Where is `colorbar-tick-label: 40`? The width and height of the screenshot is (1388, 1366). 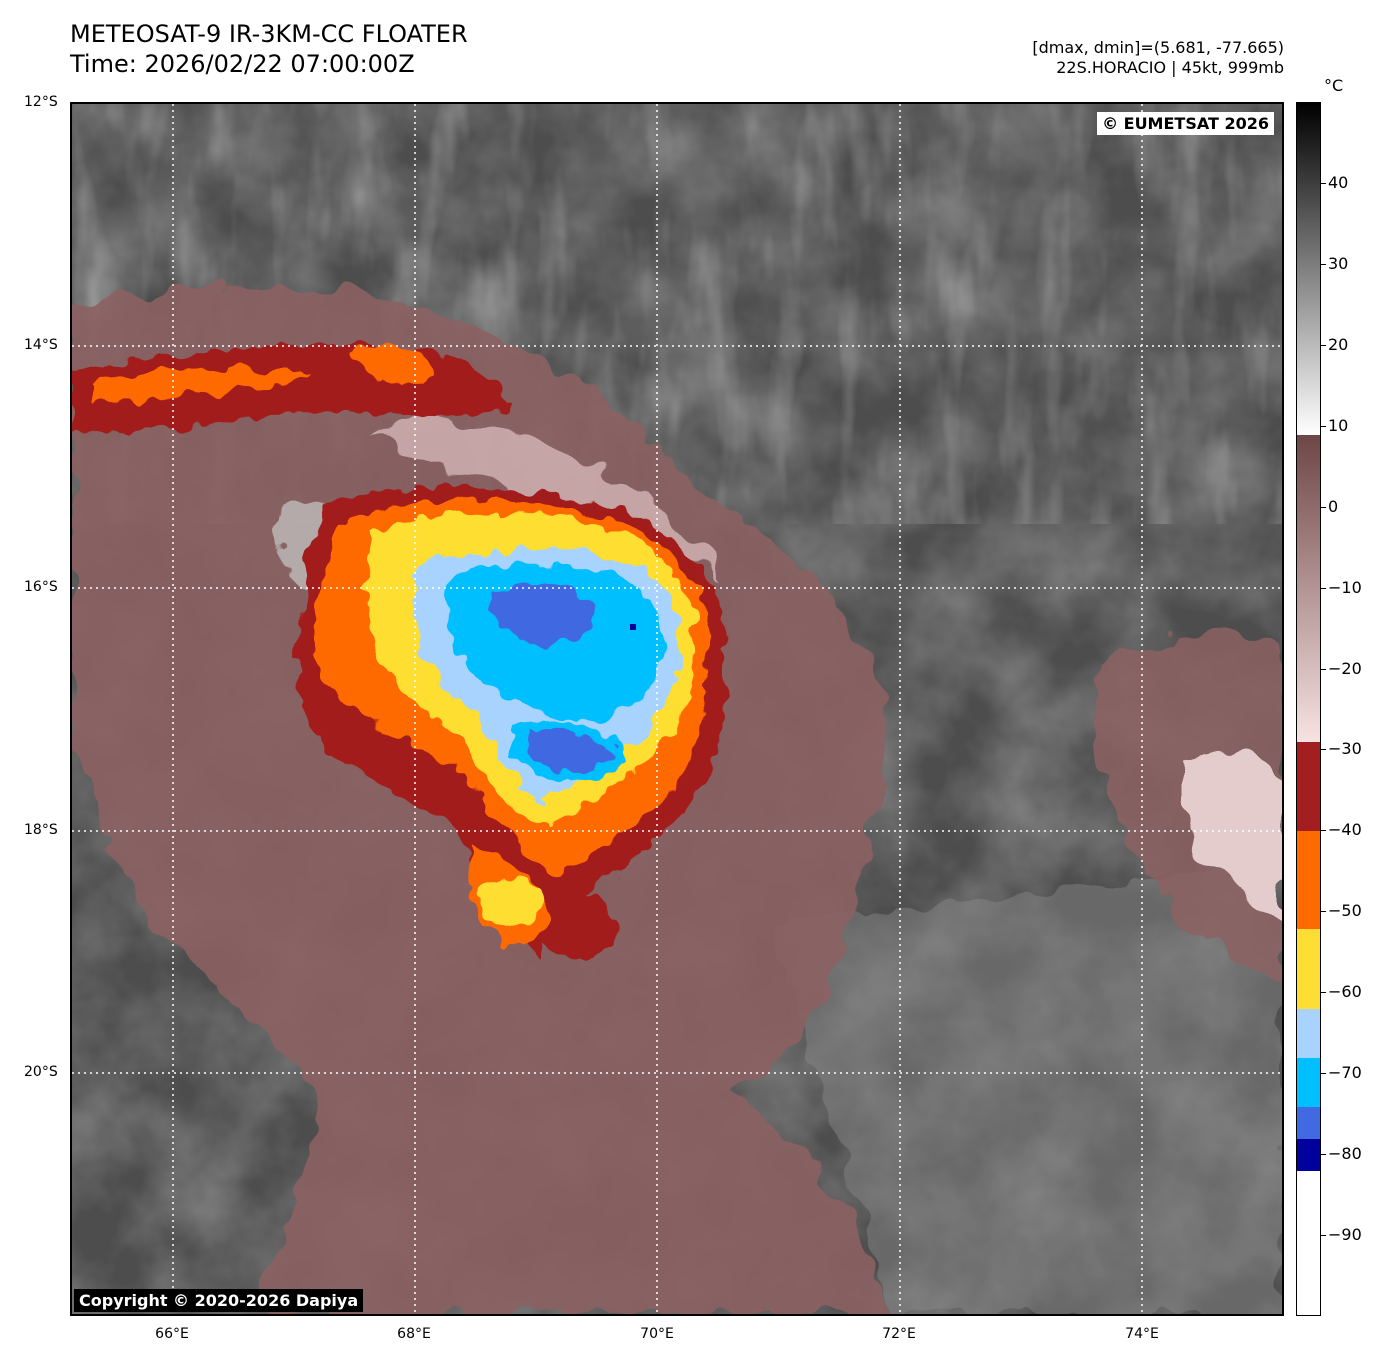 colorbar-tick-label: 40 is located at coordinates (1338, 182).